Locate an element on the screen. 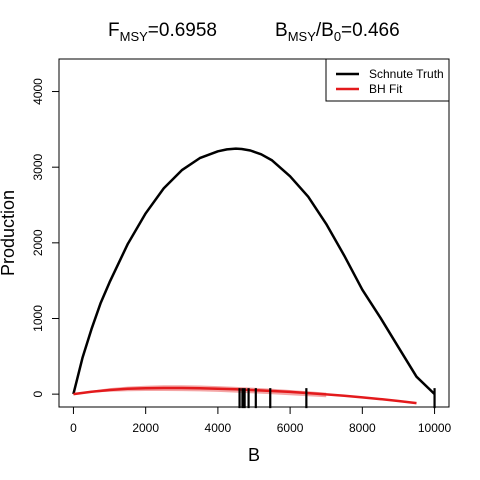 The width and height of the screenshot is (480, 480). x-tick-label: 0 is located at coordinates (73, 428).